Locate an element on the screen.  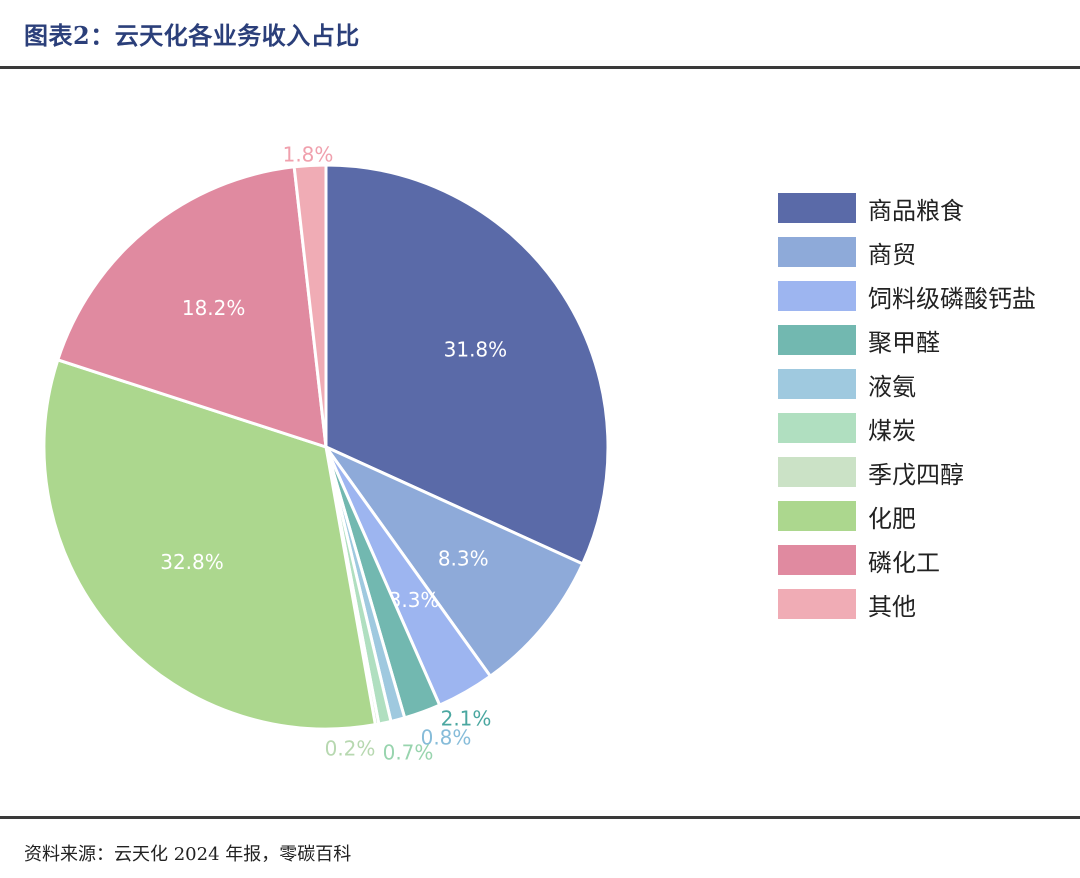
legend-item-10: 其他 is located at coordinates (907, 604).